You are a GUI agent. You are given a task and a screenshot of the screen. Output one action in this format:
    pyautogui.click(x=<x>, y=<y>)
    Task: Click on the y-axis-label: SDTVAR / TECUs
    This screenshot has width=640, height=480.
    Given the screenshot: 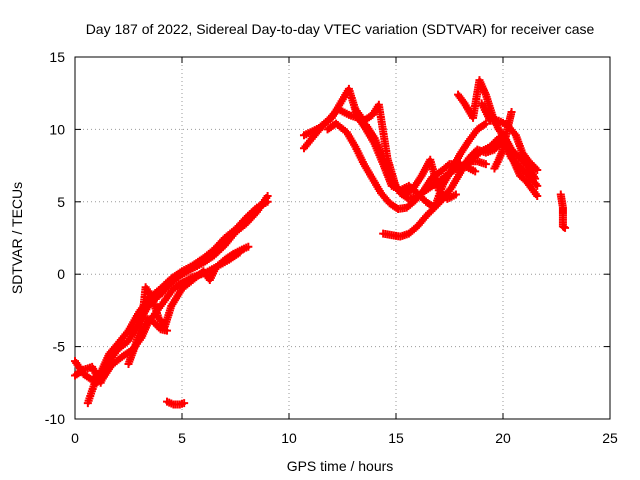 What is the action you would take?
    pyautogui.click(x=17, y=238)
    